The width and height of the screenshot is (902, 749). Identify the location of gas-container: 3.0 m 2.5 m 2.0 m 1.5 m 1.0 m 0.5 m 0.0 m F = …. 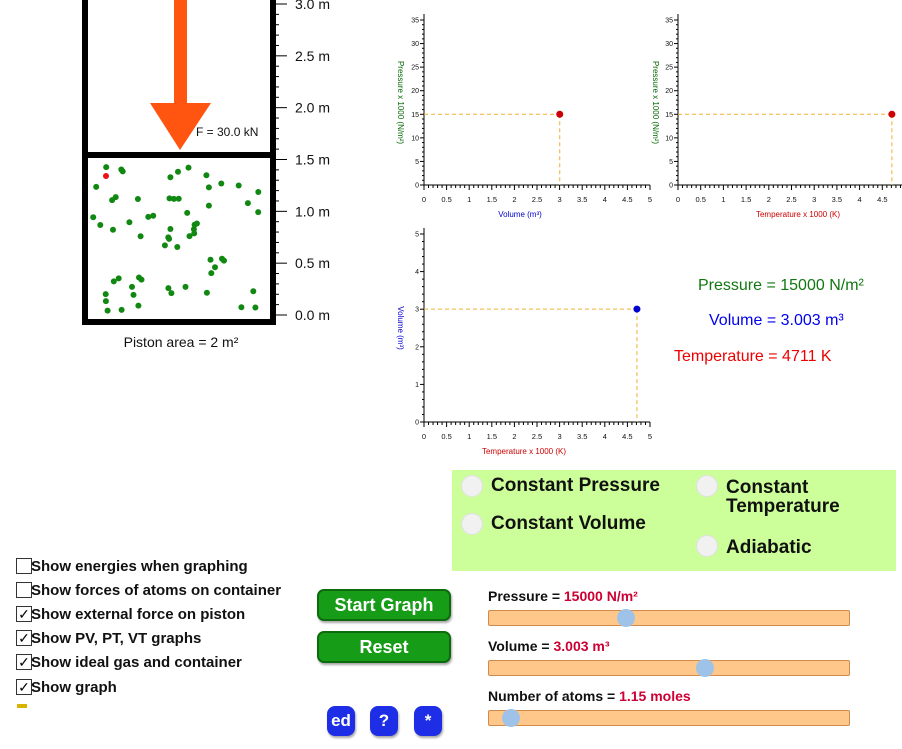
(206, 175).